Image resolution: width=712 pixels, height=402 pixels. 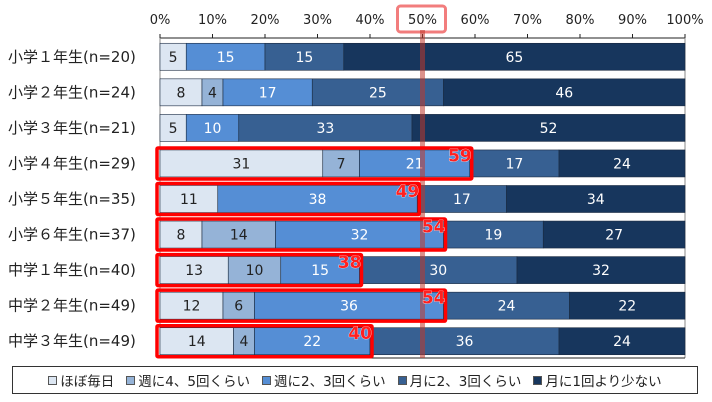 What do you see at coordinates (212, 20) in the screenshot?
I see `x-tick-label: 10%` at bounding box center [212, 20].